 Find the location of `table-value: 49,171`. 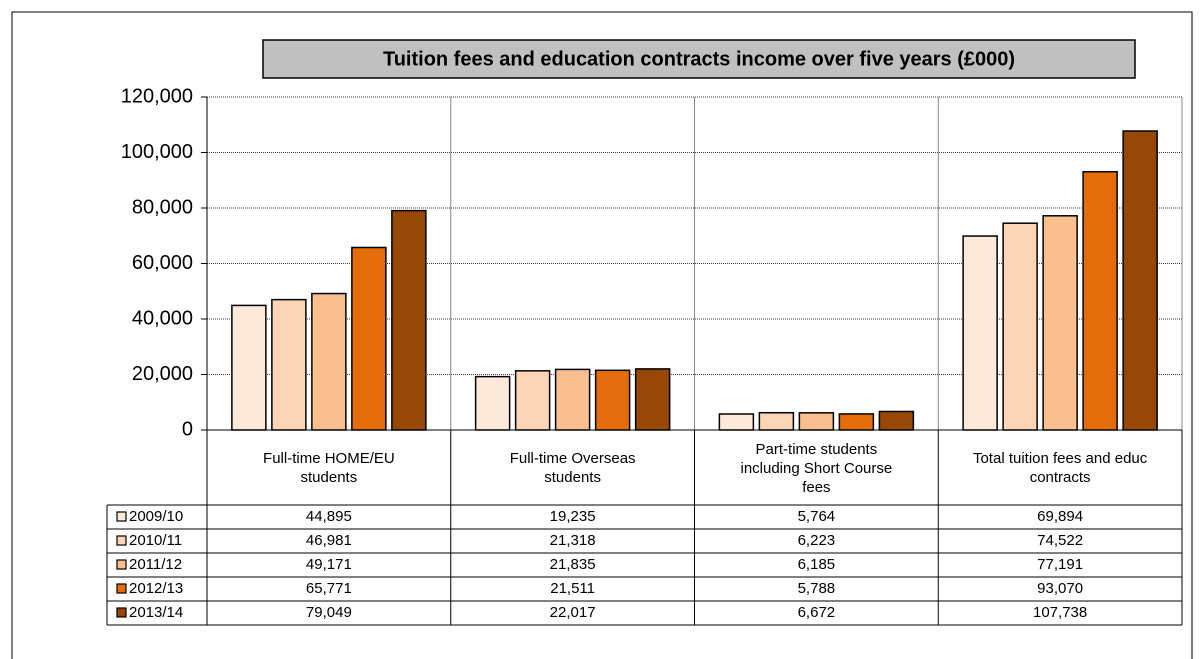

table-value: 49,171 is located at coordinates (329, 564).